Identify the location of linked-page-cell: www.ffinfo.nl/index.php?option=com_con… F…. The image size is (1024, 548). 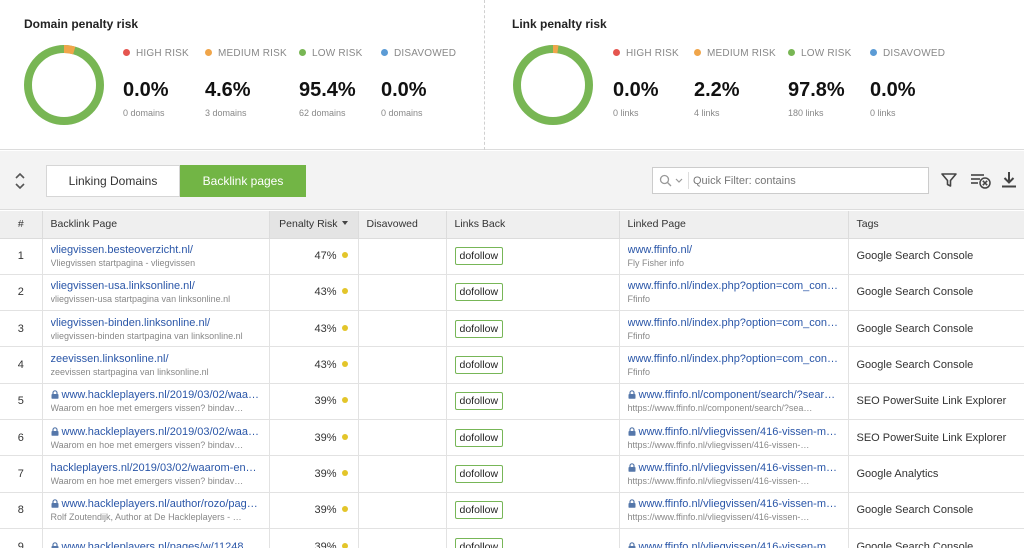
(734, 293).